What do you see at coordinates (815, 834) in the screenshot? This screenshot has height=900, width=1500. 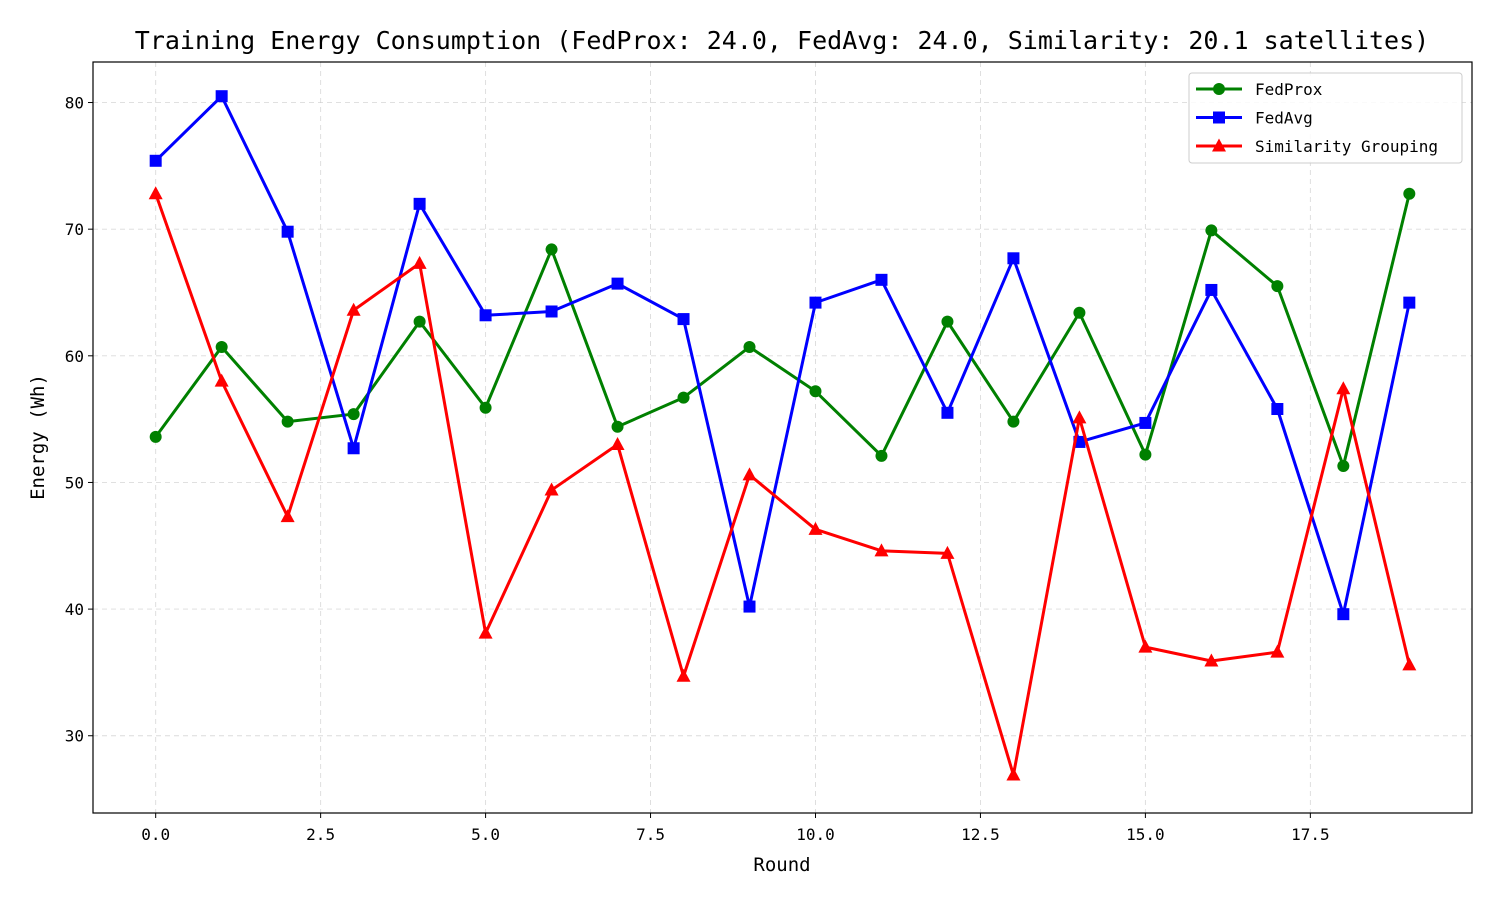 I see `x-tick-label: 10.0` at bounding box center [815, 834].